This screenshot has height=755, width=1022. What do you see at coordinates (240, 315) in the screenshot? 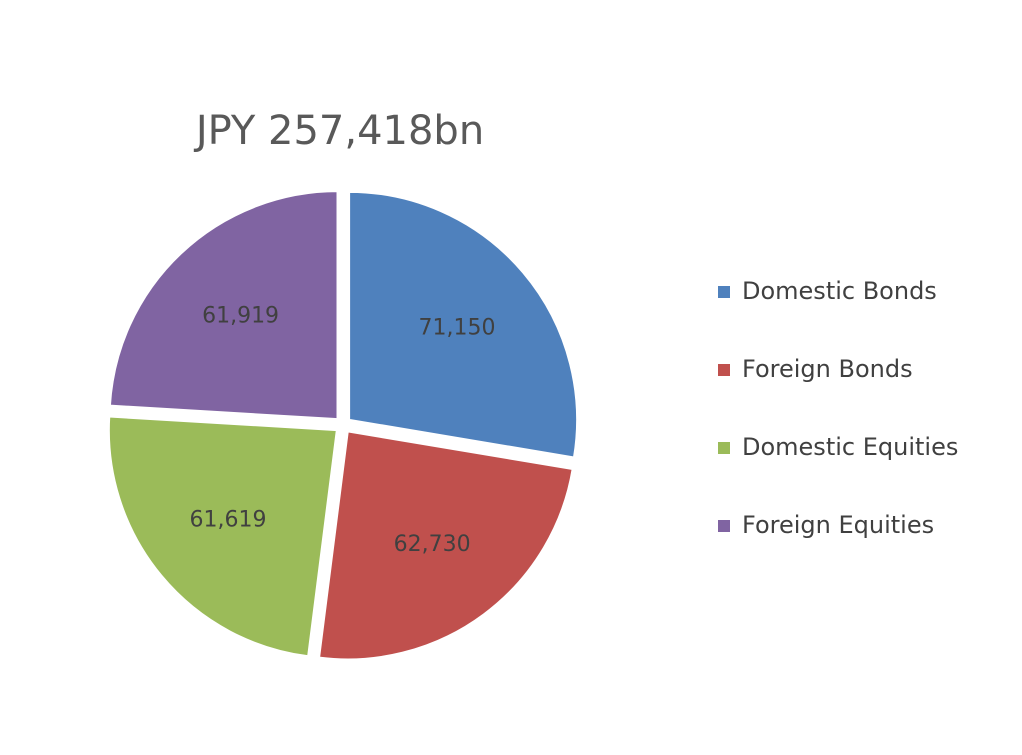
I see `data-label: 61,919` at bounding box center [240, 315].